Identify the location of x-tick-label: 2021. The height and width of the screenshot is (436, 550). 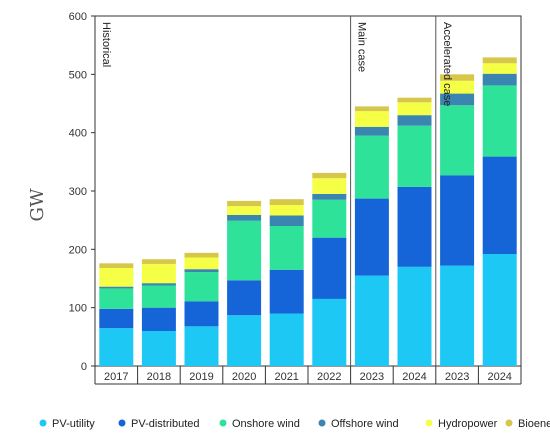
(286, 377).